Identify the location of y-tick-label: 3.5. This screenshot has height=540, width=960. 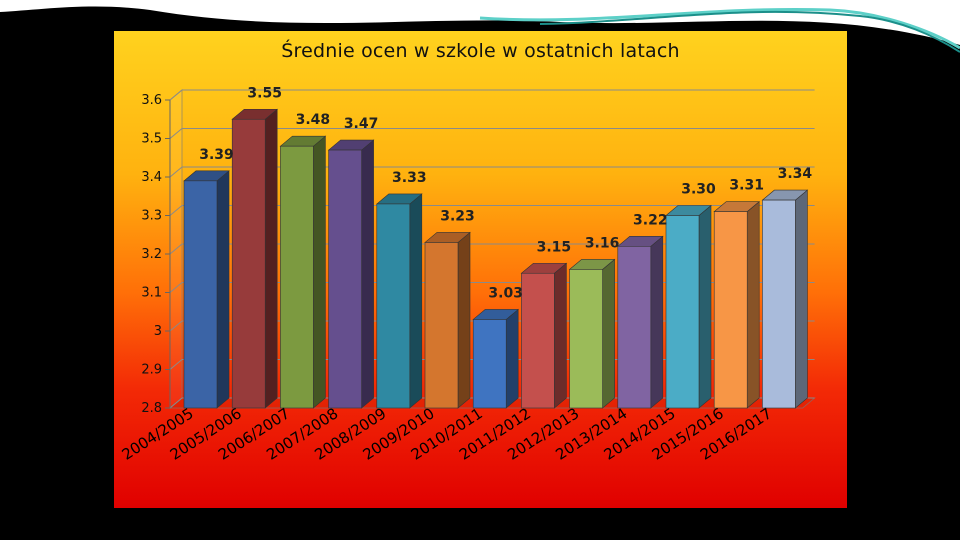
(151, 139).